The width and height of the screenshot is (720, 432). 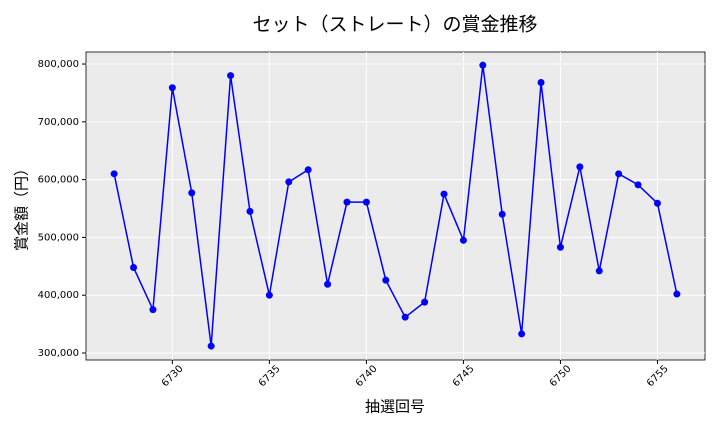 I want to click on y-axis-label: 賞金額（円）, so click(x=22, y=206).